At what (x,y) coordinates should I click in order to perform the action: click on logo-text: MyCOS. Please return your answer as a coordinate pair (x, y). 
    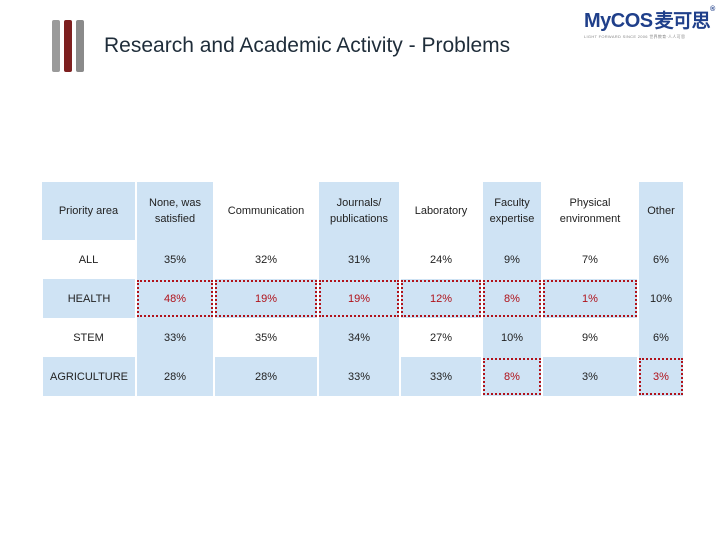
    Looking at the image, I should click on (618, 21).